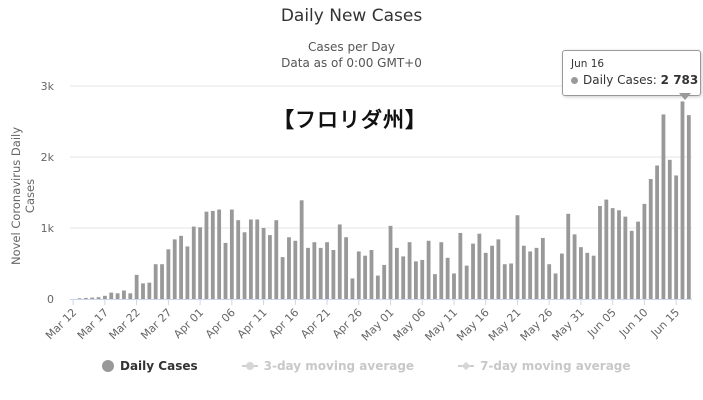  What do you see at coordinates (544, 366) in the screenshot?
I see `legend-item-7-day-average: 7-day moving average` at bounding box center [544, 366].